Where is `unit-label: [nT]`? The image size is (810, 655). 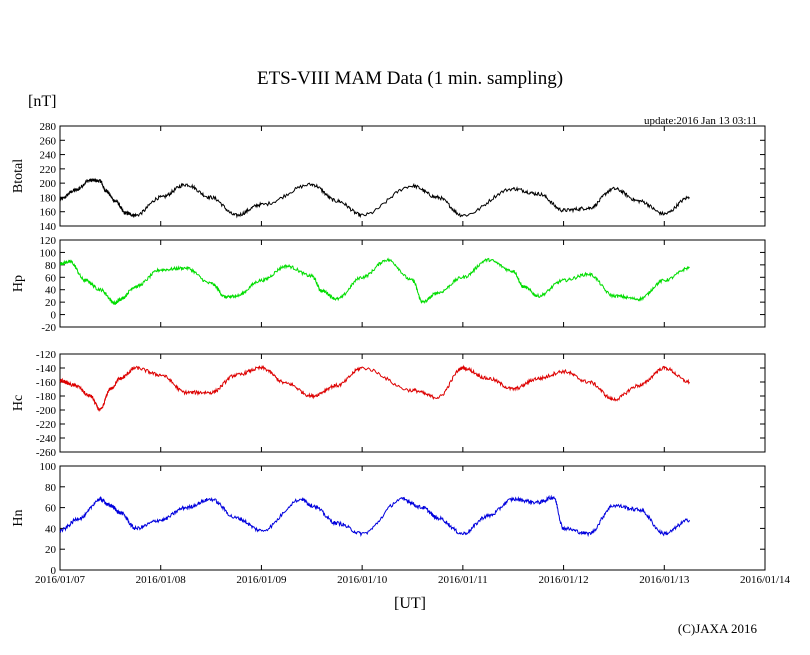 unit-label: [nT] is located at coordinates (42, 101).